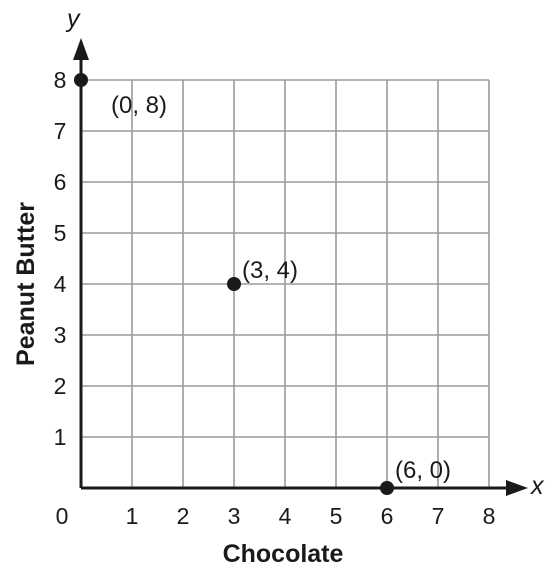 This screenshot has height=569, width=550. I want to click on x-axis-arrow-icon, so click(517, 488).